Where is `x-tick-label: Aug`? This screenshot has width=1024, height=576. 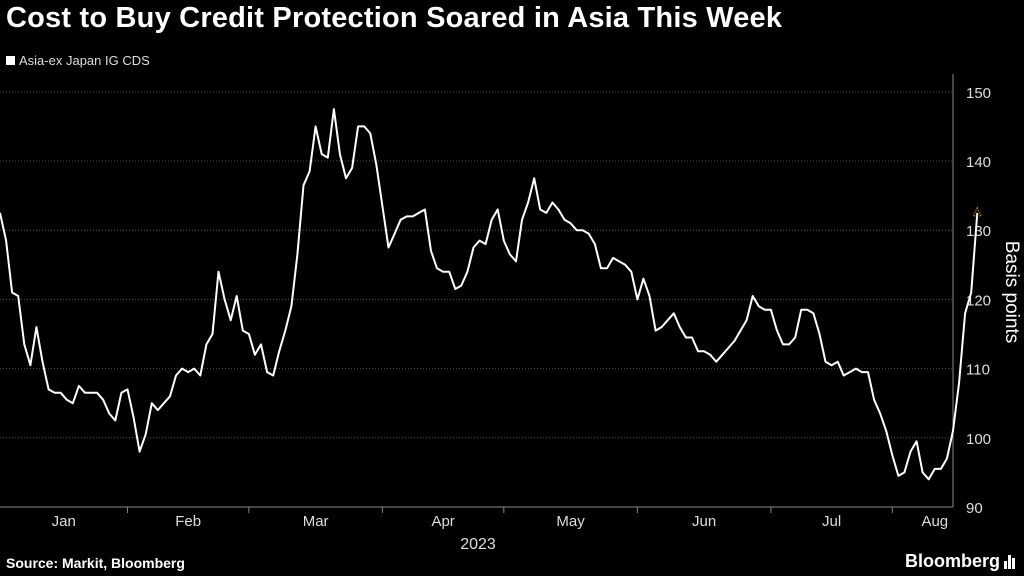
x-tick-label: Aug is located at coordinates (934, 521).